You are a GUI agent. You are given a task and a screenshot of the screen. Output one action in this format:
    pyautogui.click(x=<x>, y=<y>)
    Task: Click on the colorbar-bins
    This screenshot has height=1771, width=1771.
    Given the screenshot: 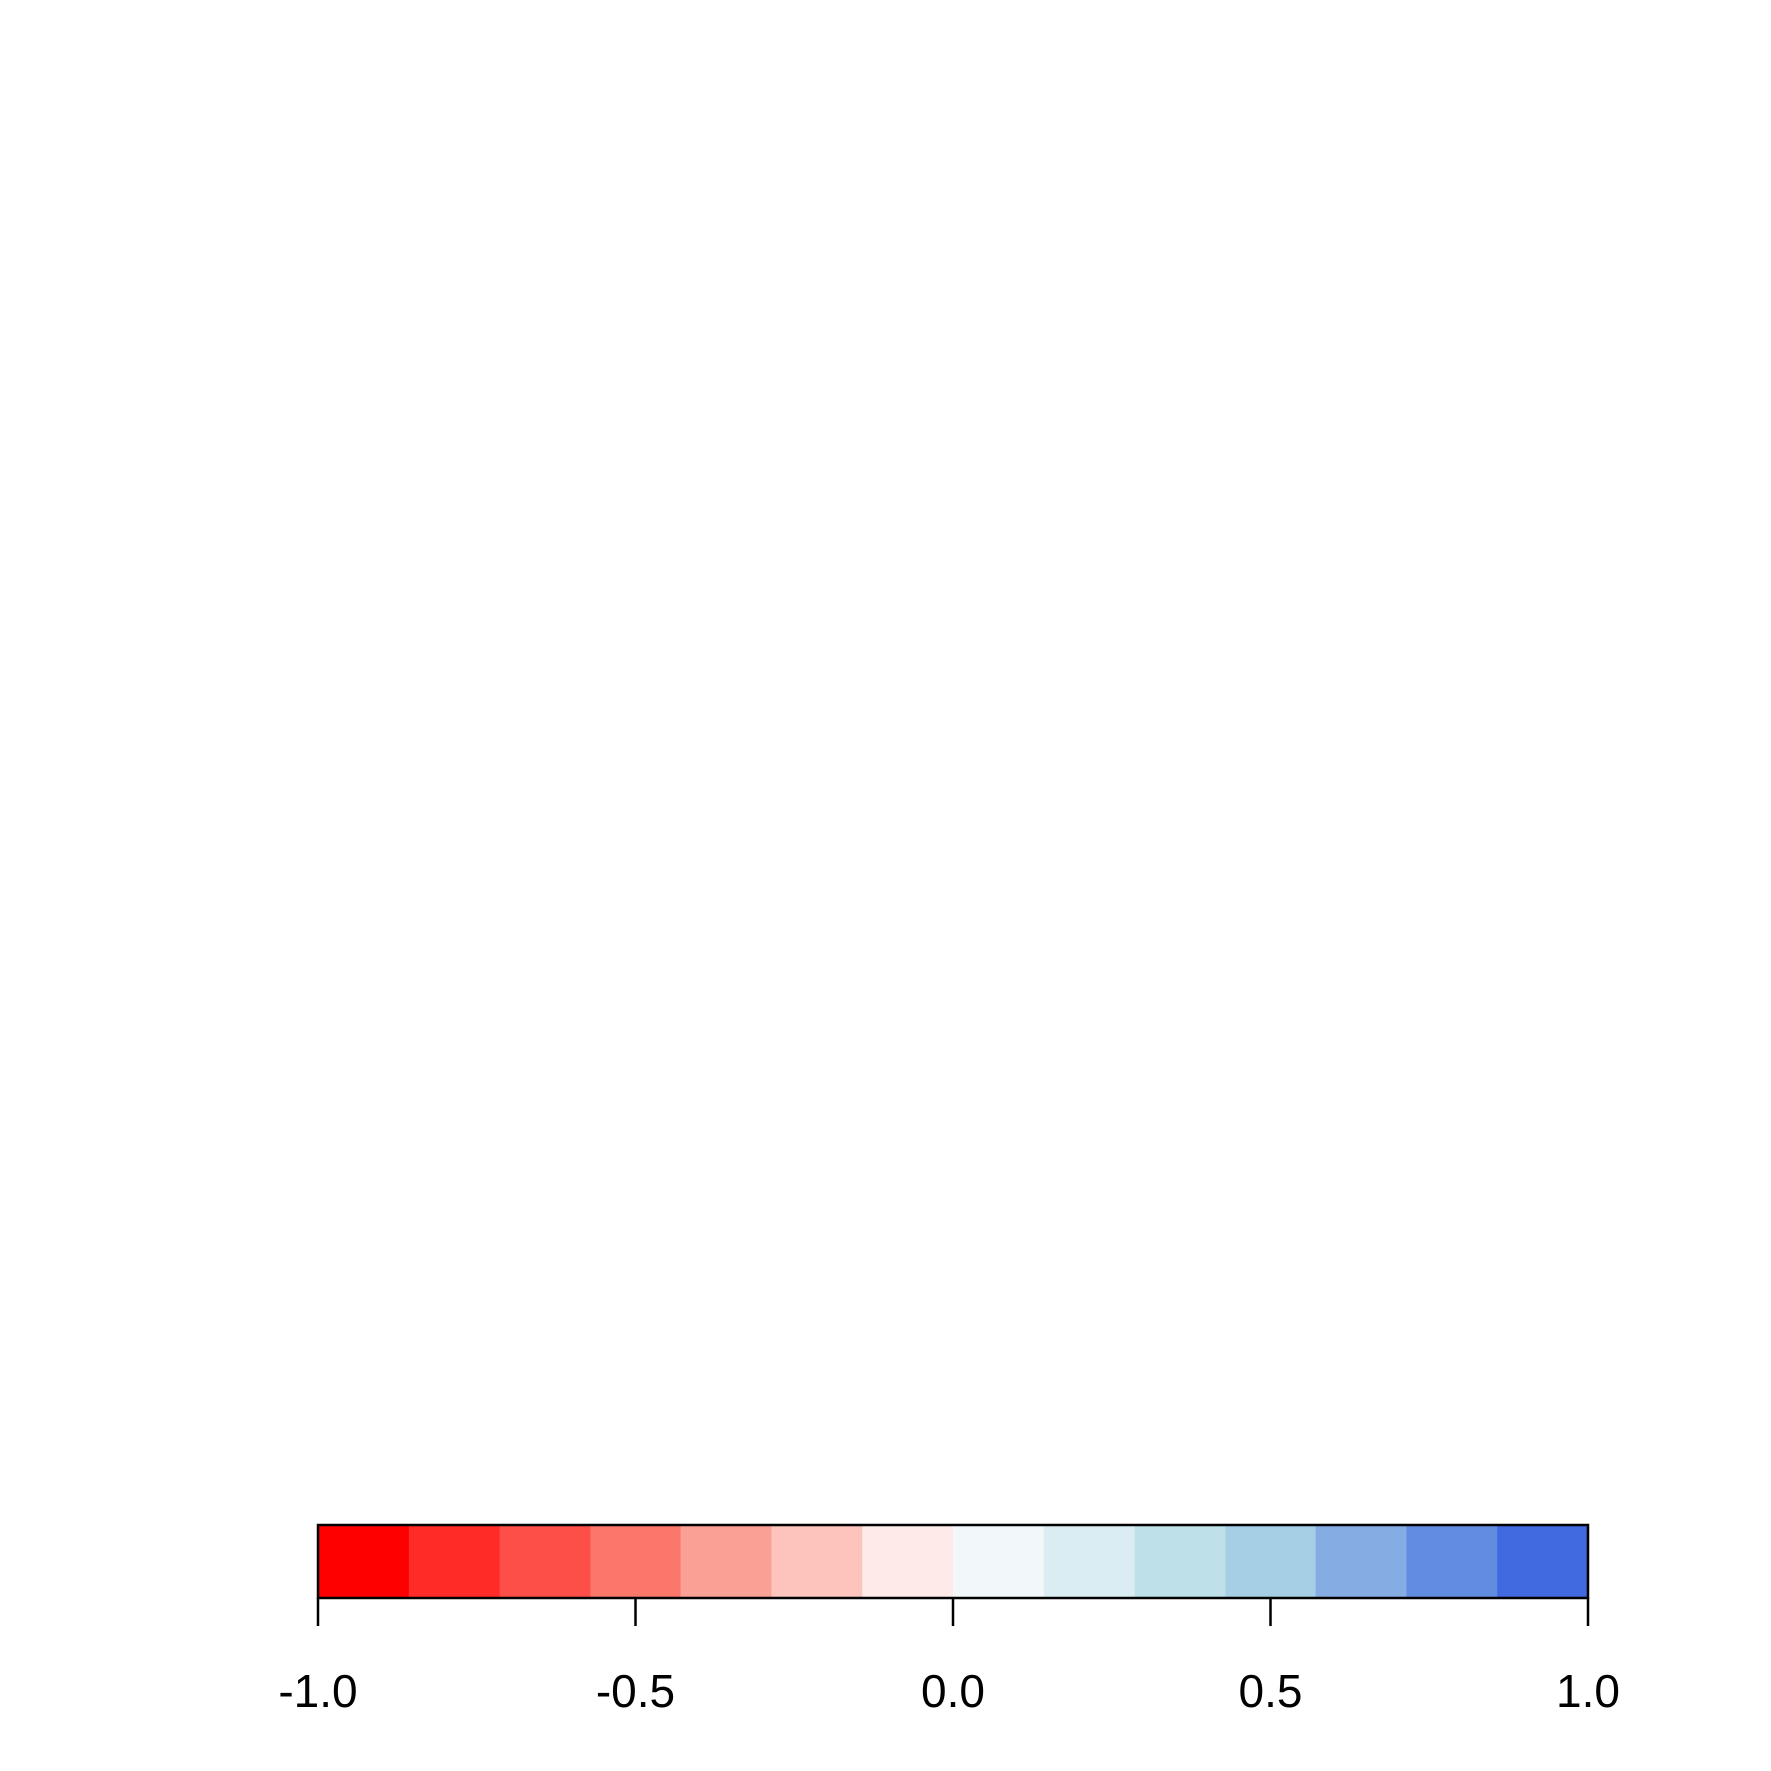 What is the action you would take?
    pyautogui.click(x=953, y=1561)
    